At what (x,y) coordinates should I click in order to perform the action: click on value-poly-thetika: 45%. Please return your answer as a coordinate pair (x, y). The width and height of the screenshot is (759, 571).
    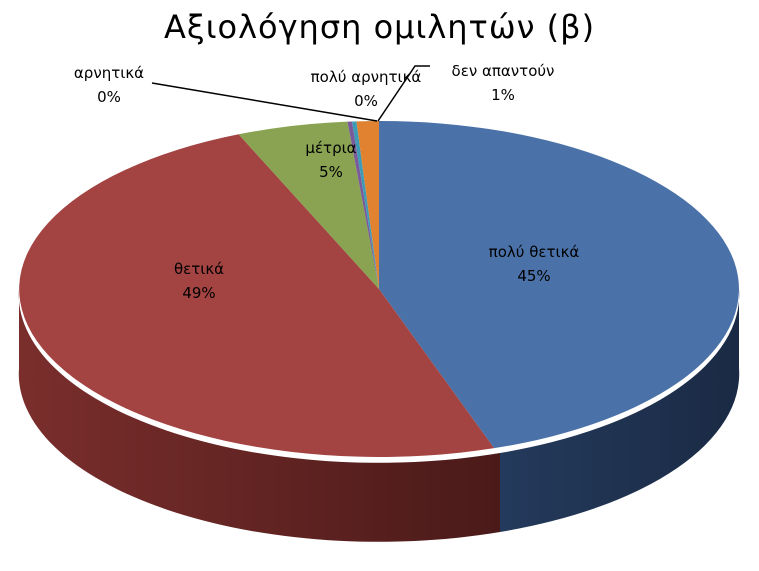
    Looking at the image, I should click on (533, 276).